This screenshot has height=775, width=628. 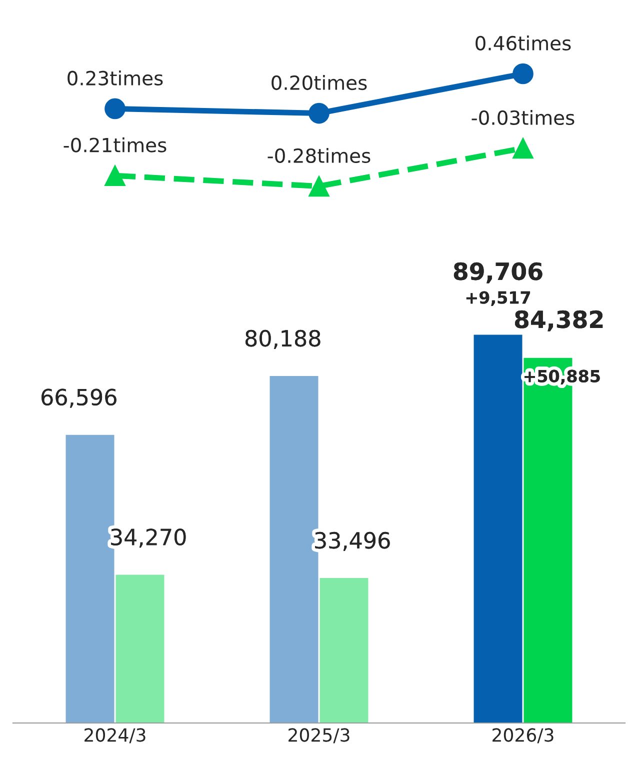 What do you see at coordinates (115, 736) in the screenshot?
I see `x-tick-label: 2024/3` at bounding box center [115, 736].